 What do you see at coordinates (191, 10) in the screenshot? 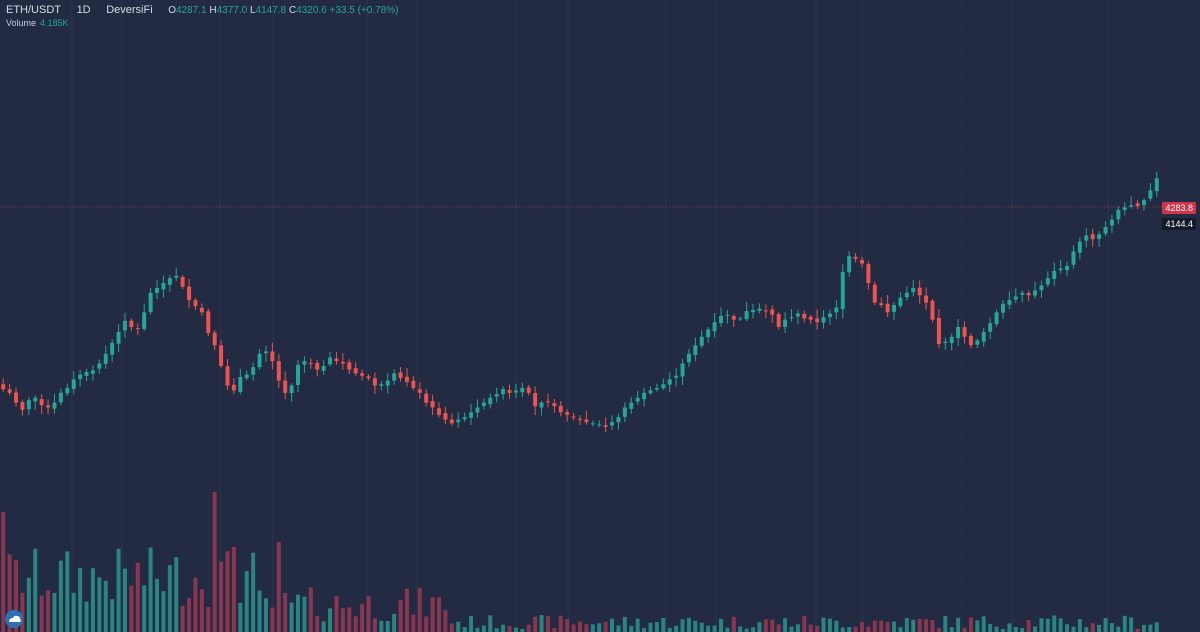
I see `open-value: 4287.1` at bounding box center [191, 10].